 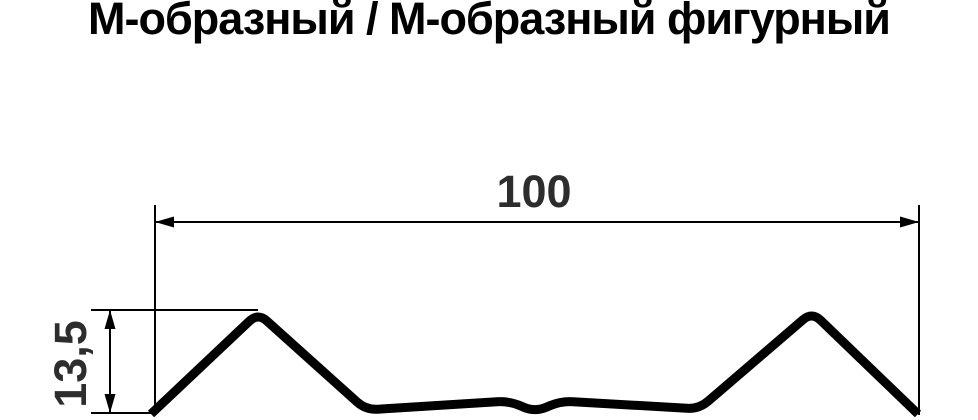 I want to click on page-title: М-образный / М-образный фигурный, so click(x=489, y=22).